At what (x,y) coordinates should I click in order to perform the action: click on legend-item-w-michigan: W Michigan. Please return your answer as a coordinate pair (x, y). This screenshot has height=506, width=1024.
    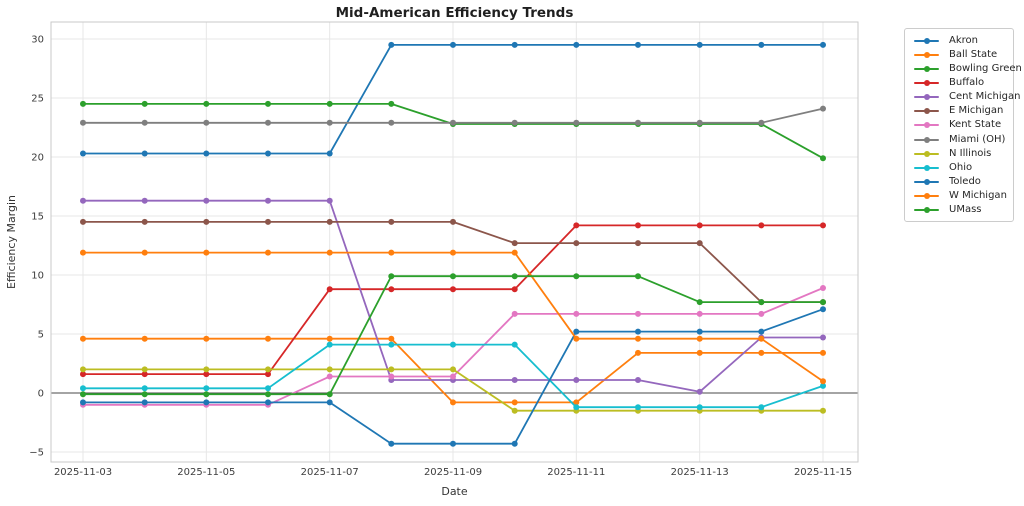
    Looking at the image, I should click on (959, 196).